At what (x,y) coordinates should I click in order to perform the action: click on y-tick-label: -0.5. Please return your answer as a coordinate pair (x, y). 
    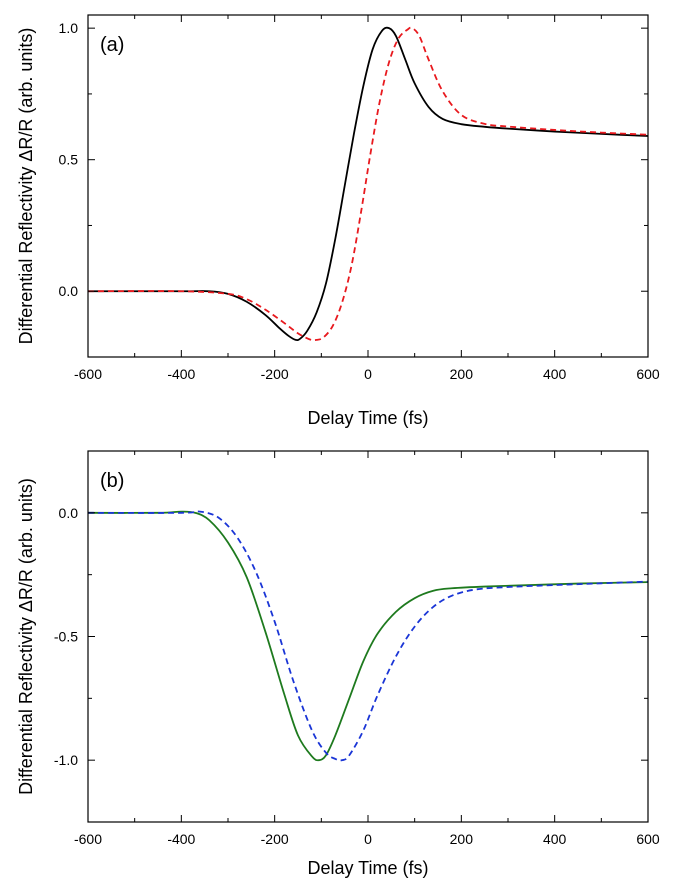
    Looking at the image, I should click on (66, 637).